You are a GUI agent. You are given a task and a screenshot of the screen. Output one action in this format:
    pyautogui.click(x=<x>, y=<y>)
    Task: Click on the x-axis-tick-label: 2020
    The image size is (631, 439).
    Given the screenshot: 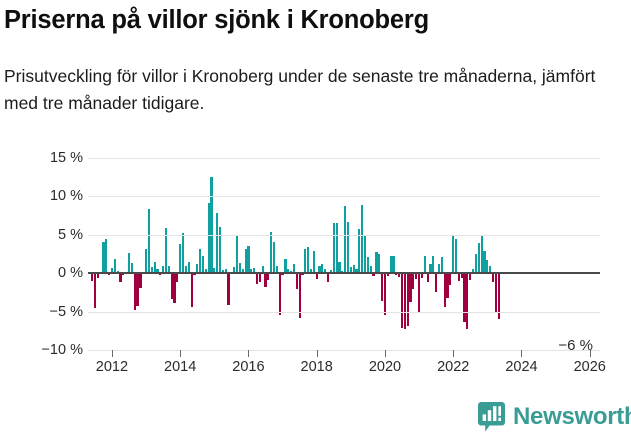 What is the action you would take?
    pyautogui.click(x=385, y=367)
    